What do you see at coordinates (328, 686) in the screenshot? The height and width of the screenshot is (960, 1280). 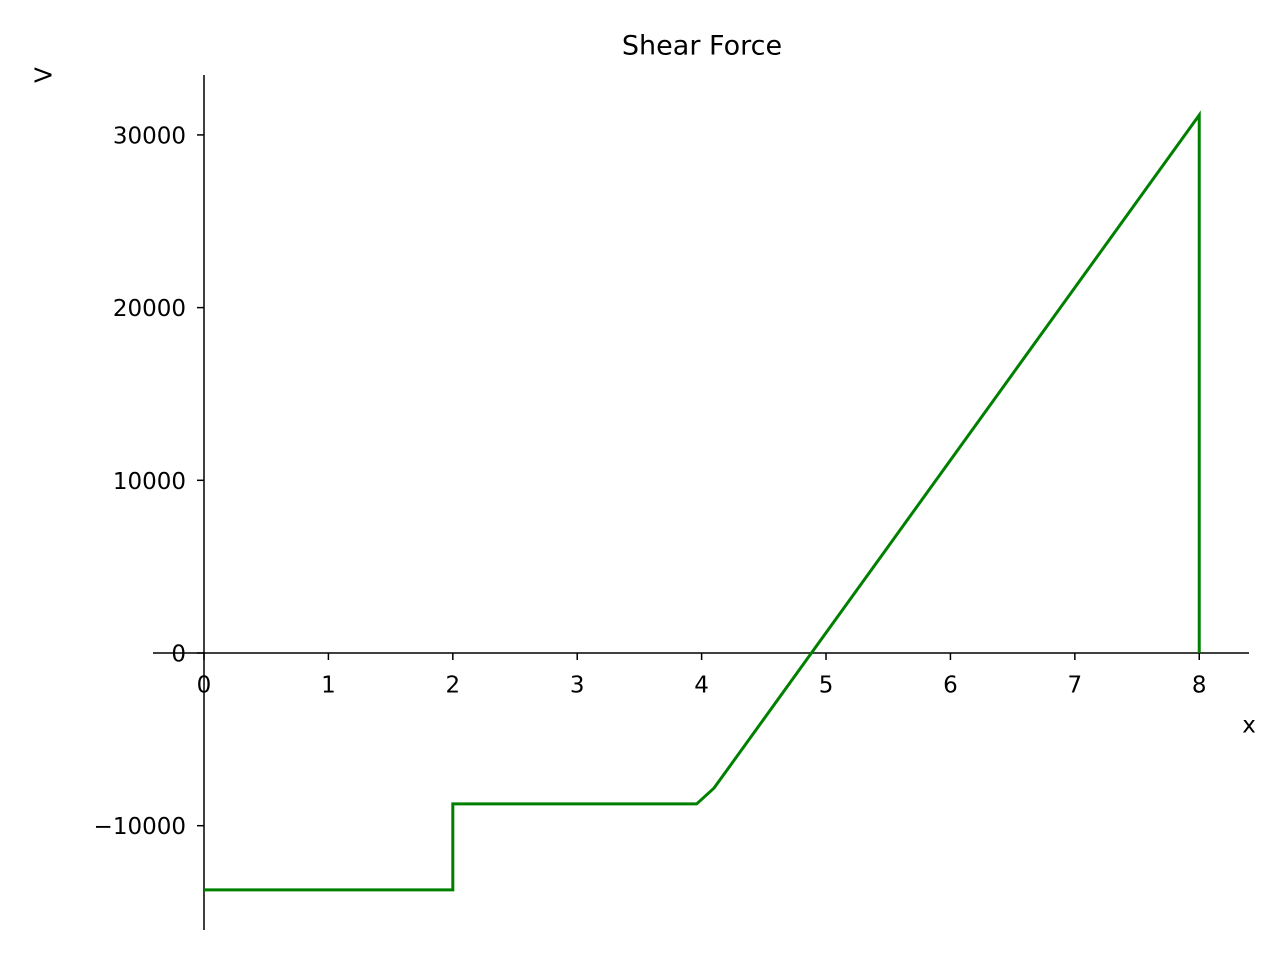 I see `x-tick-label: 1` at bounding box center [328, 686].